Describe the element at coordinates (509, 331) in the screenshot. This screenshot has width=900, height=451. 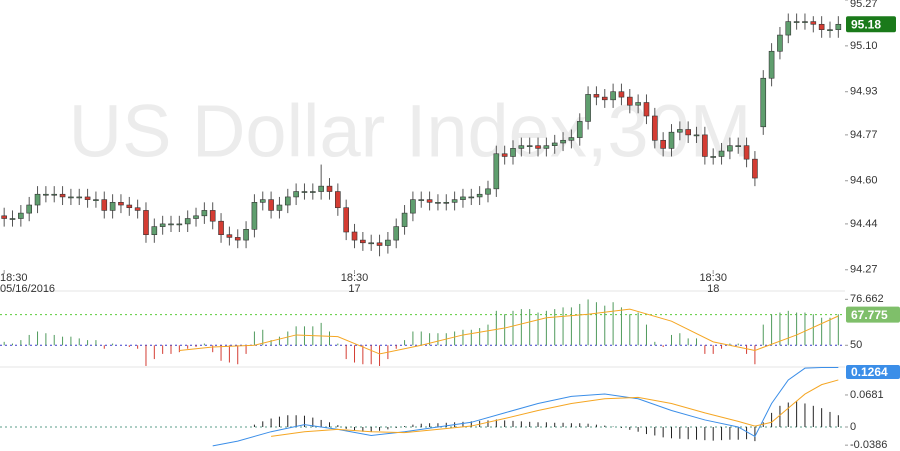
I see `osc-line` at that location.